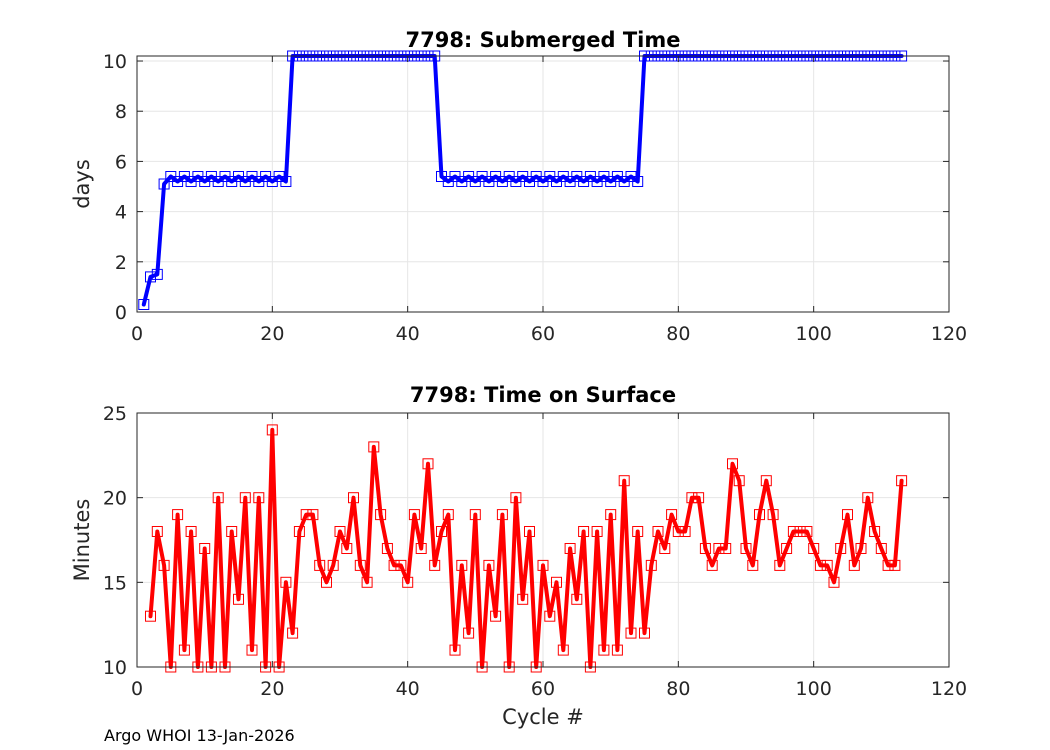 The width and height of the screenshot is (1050, 750). What do you see at coordinates (121, 162) in the screenshot?
I see `y-tick-label: 6` at bounding box center [121, 162].